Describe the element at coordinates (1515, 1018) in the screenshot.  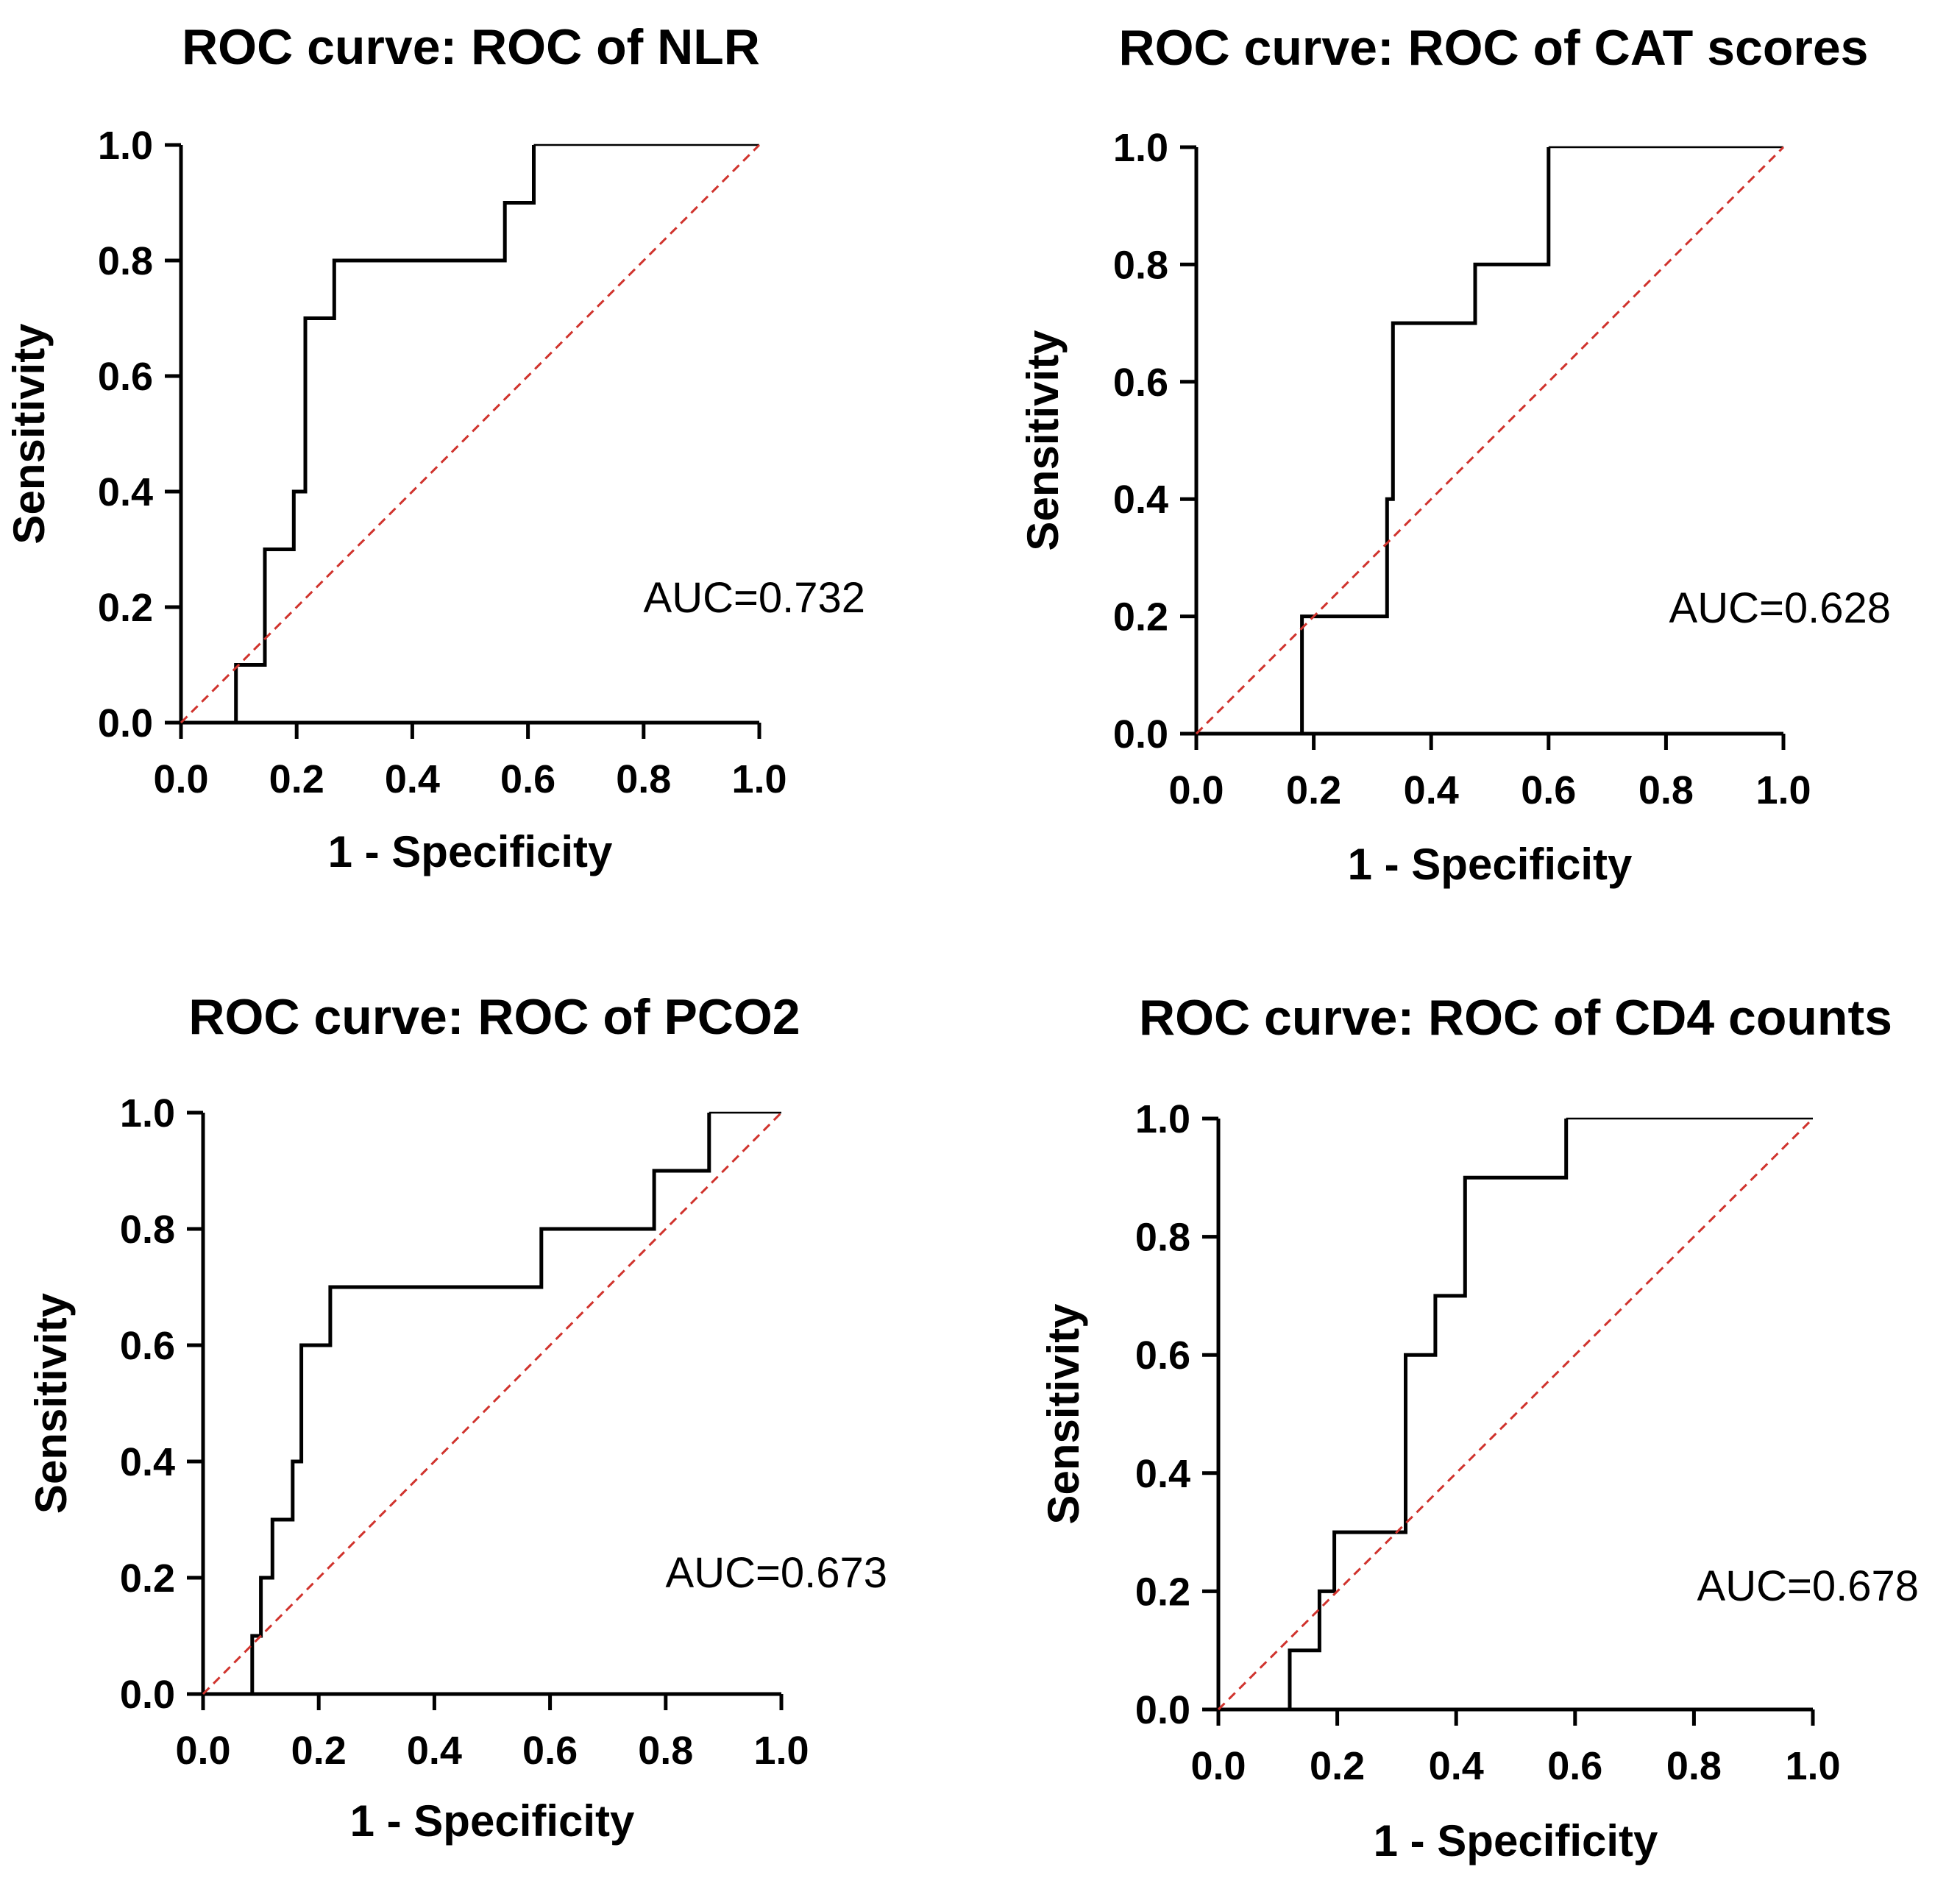
I see `chart-title: ROC curve: ROC of CD4 counts` at that location.